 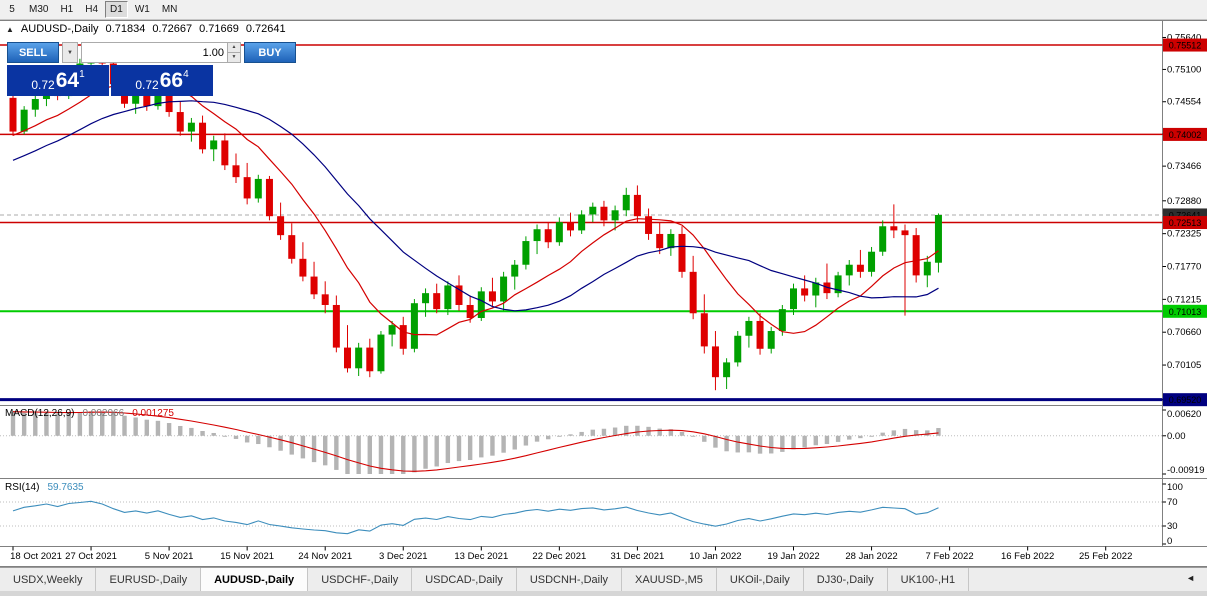 I want to click on macd-signal-value: 0.001275, so click(x=153, y=413).